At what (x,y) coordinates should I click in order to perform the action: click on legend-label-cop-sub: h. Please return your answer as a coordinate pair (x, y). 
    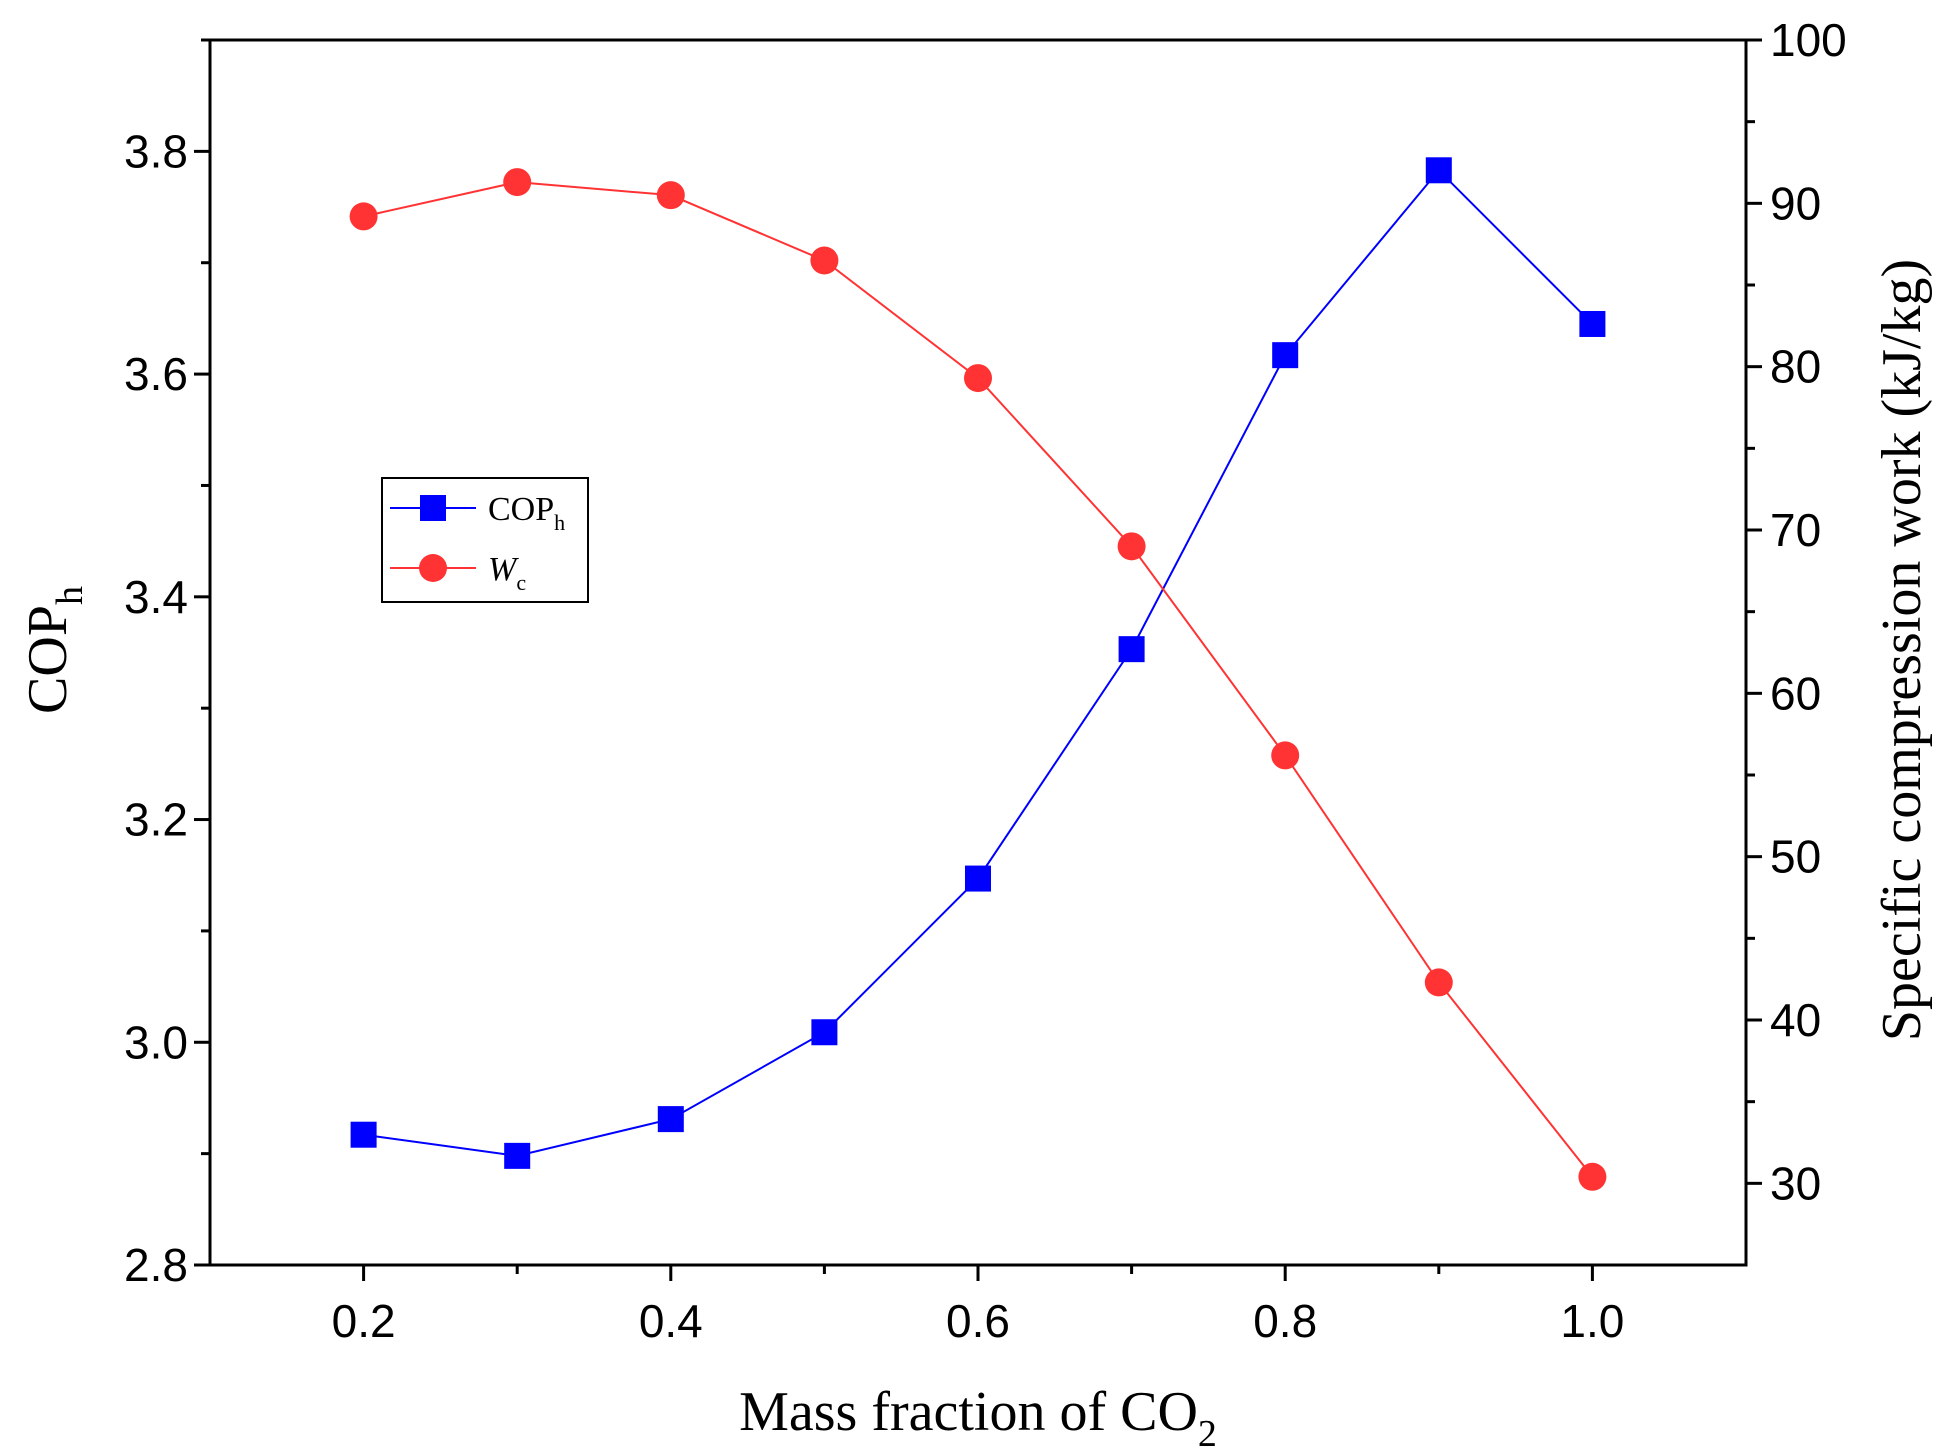
    Looking at the image, I should click on (559, 522).